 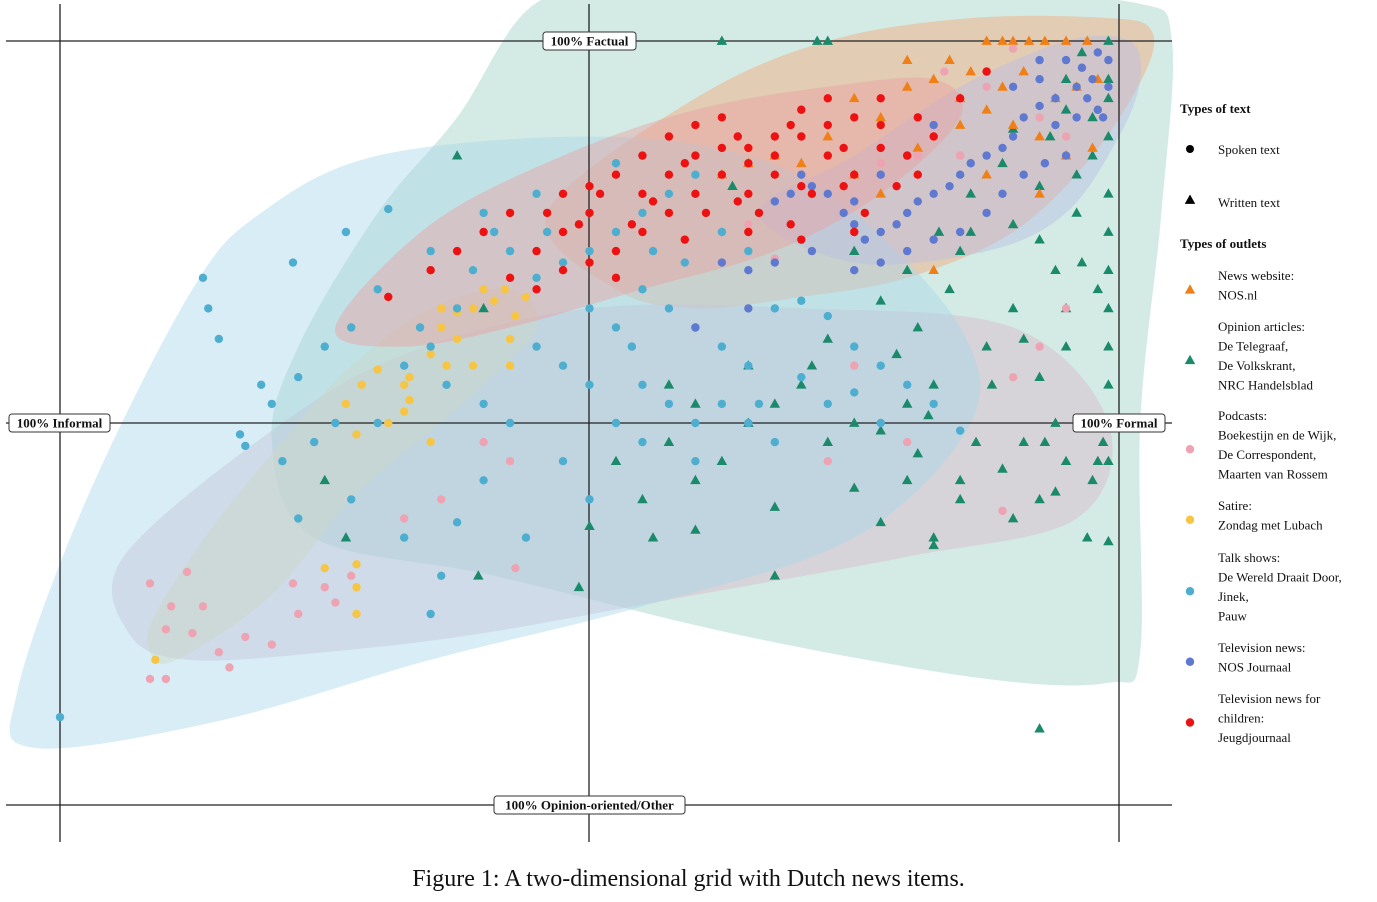 I want to click on legend-label-opinion: De Telegraaf,, so click(x=1253, y=346).